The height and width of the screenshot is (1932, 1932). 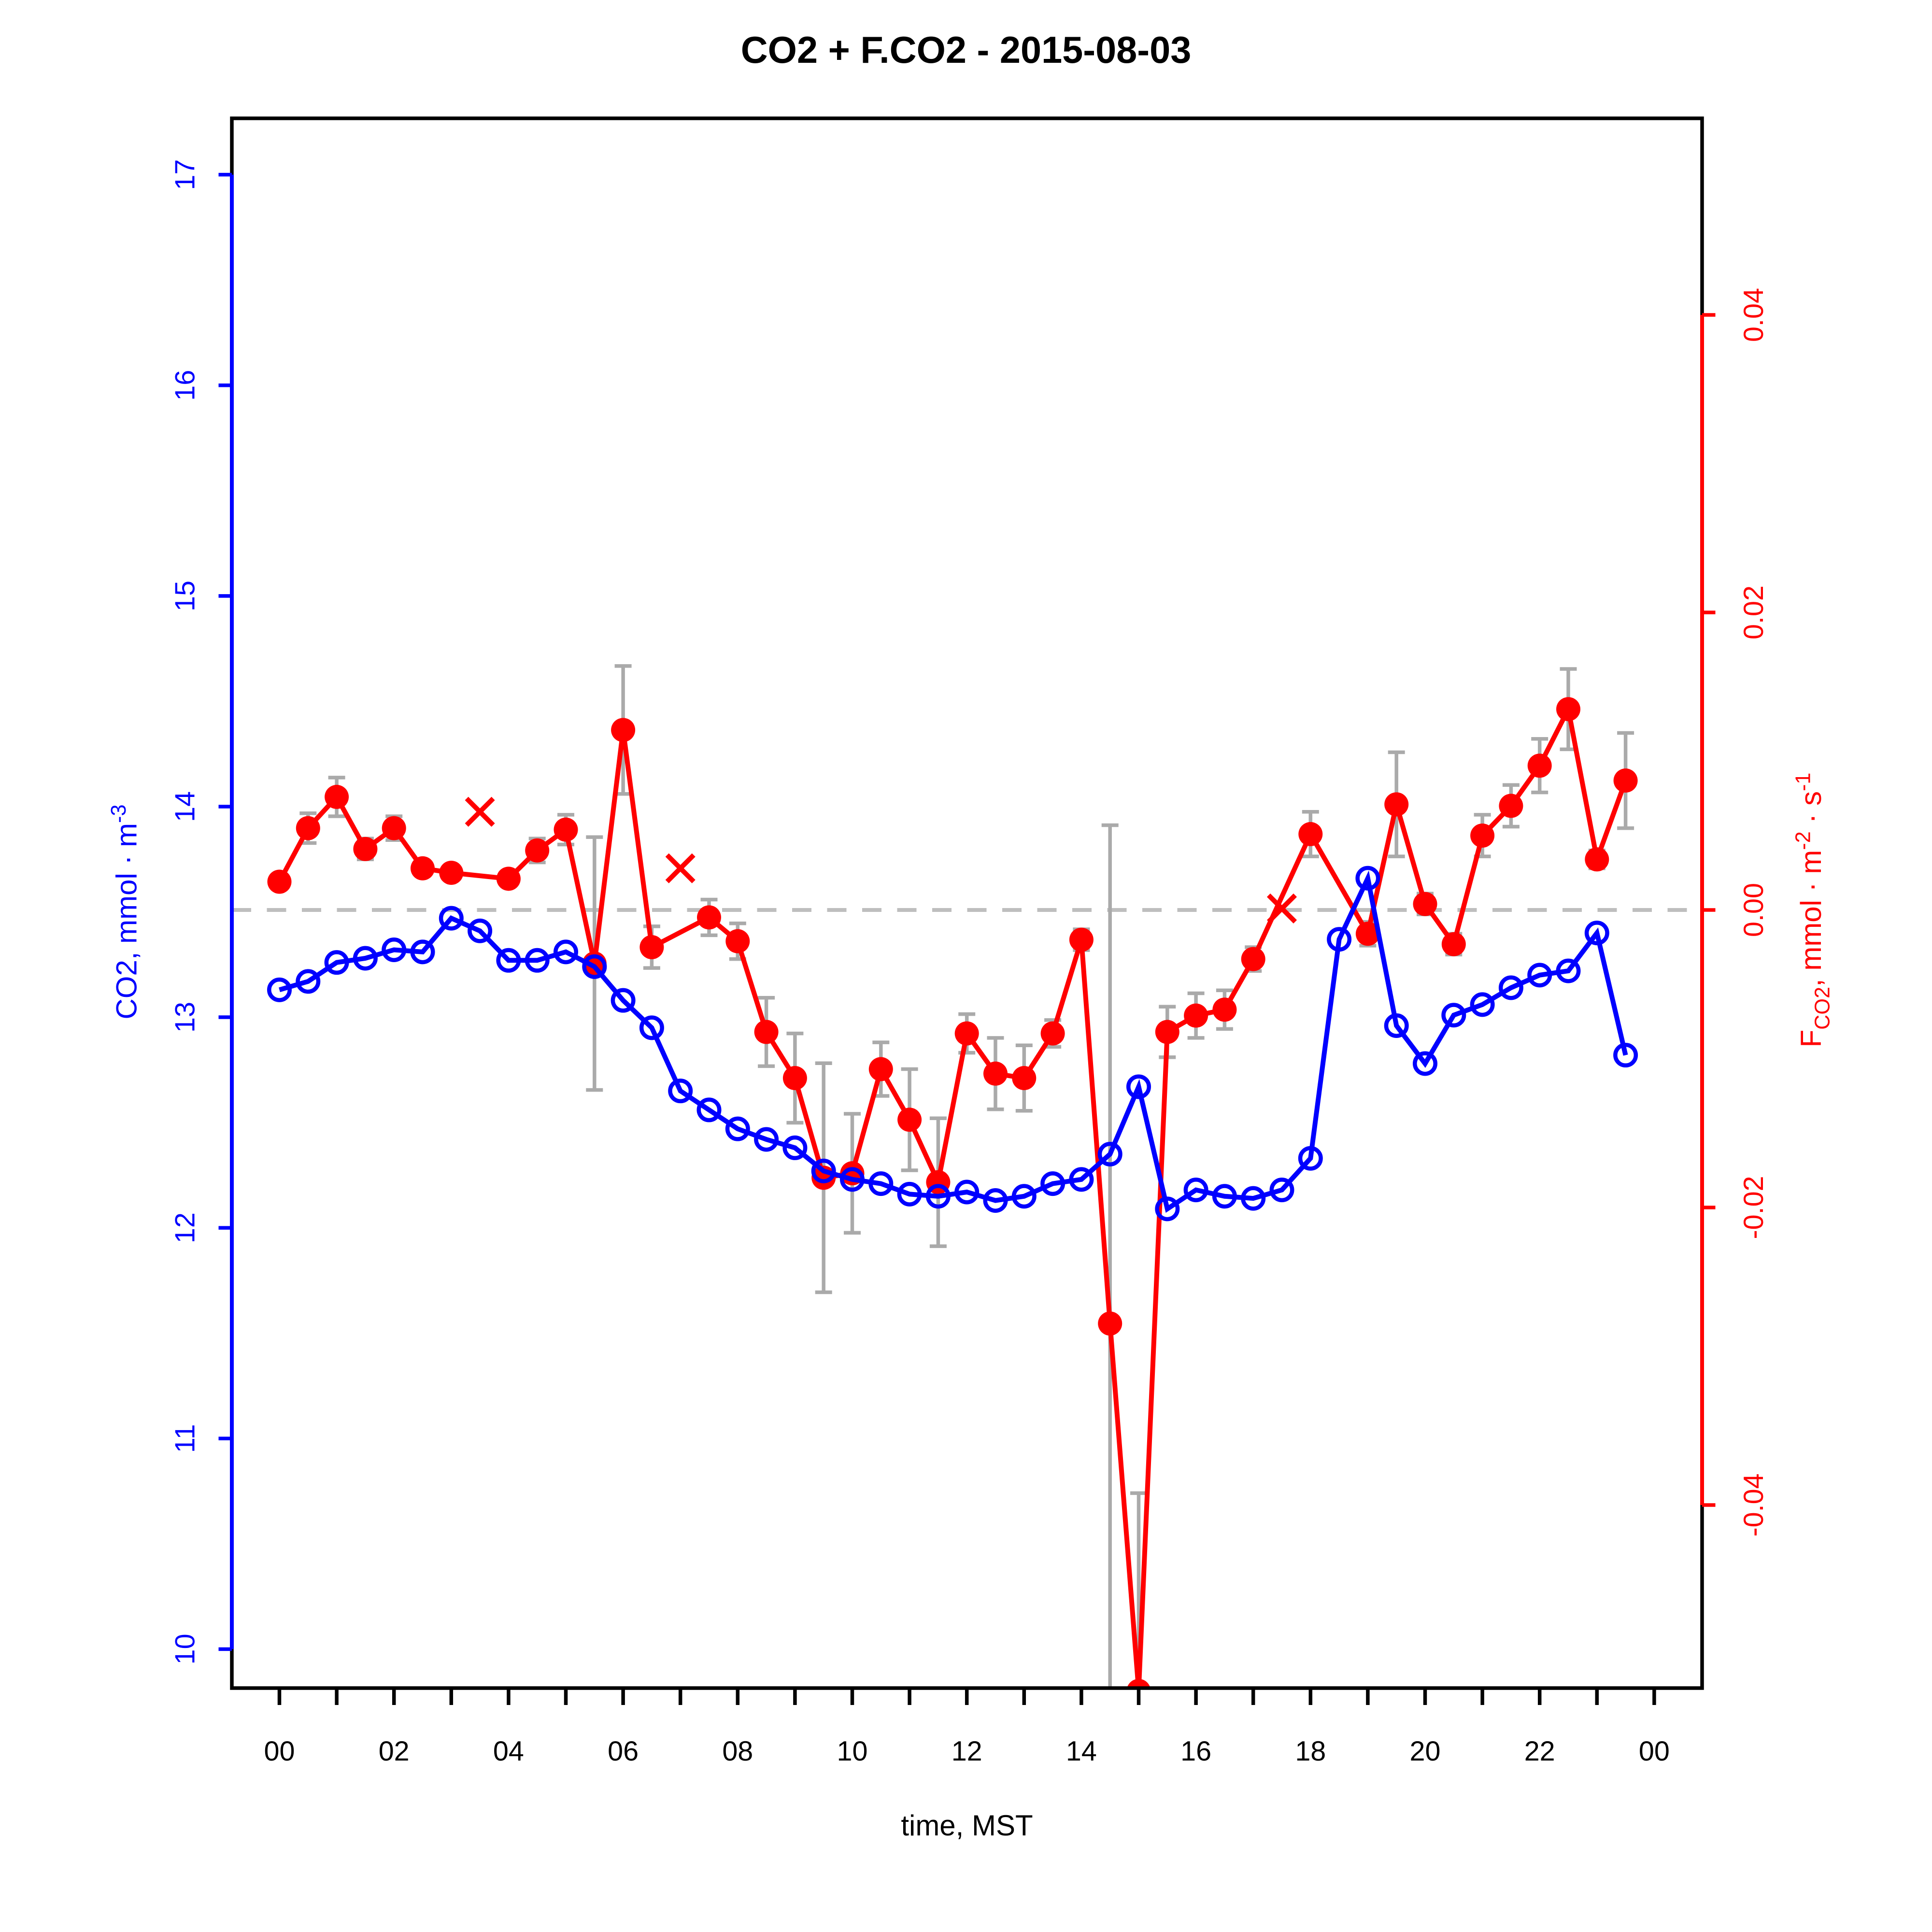 I want to click on left-axis-tick-label: 10, so click(x=185, y=1649).